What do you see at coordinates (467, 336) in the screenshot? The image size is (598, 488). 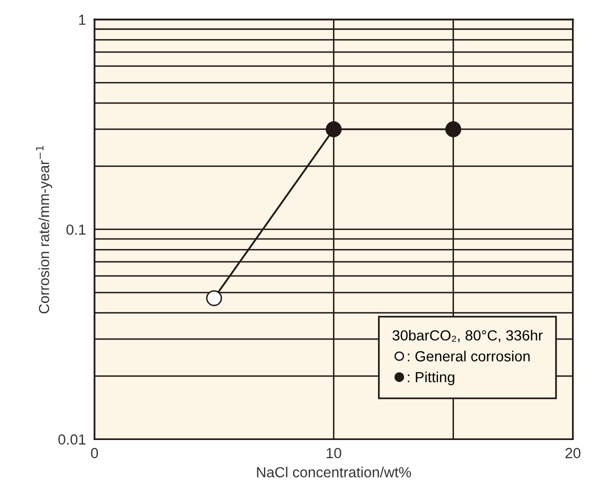 I see `legend-title: 30barCO₂, 80°C, 336hr` at bounding box center [467, 336].